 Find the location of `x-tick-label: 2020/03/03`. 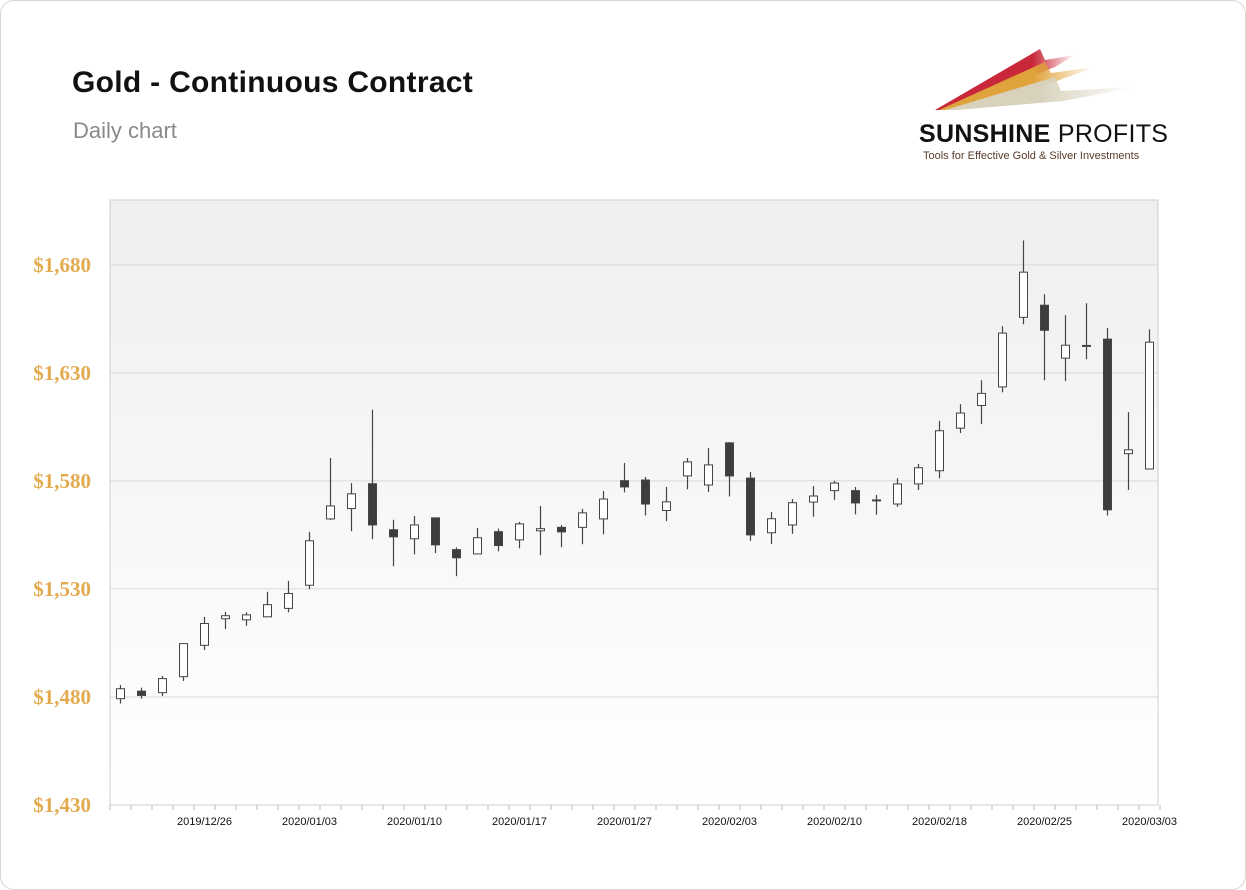

x-tick-label: 2020/03/03 is located at coordinates (1149, 822).